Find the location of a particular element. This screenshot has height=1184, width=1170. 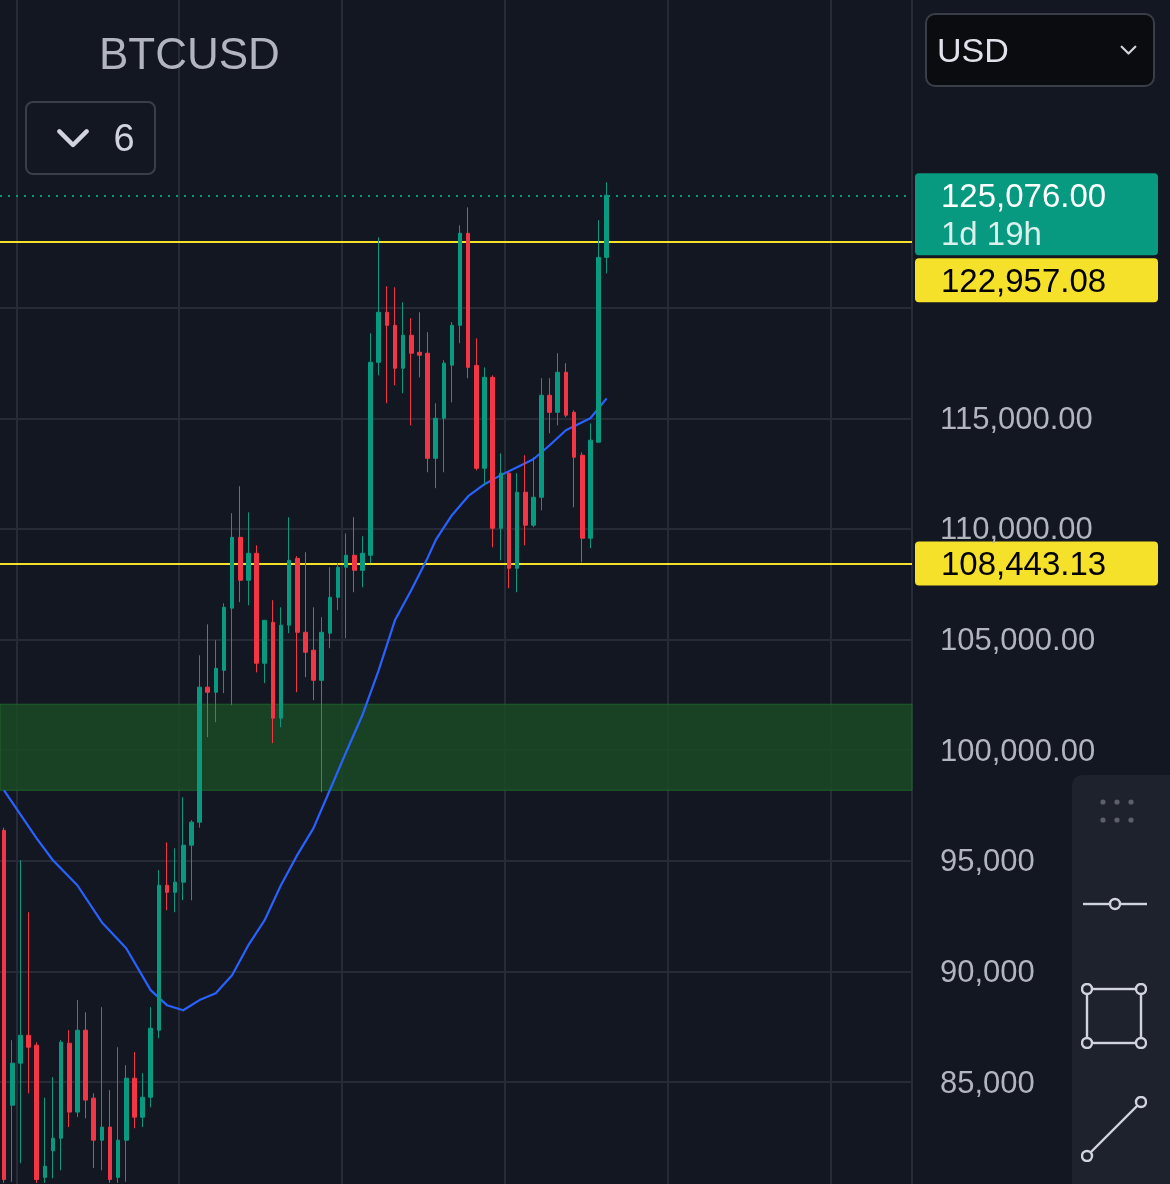

y-tick-label: 110,000.00 is located at coordinates (1016, 529).